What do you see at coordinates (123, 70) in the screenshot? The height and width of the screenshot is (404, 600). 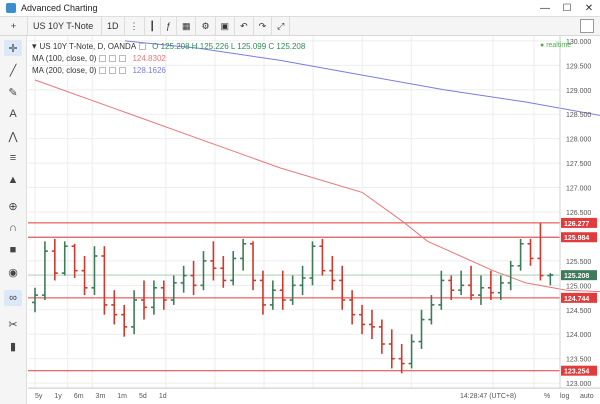 I see `legend-ma200-close` at bounding box center [123, 70].